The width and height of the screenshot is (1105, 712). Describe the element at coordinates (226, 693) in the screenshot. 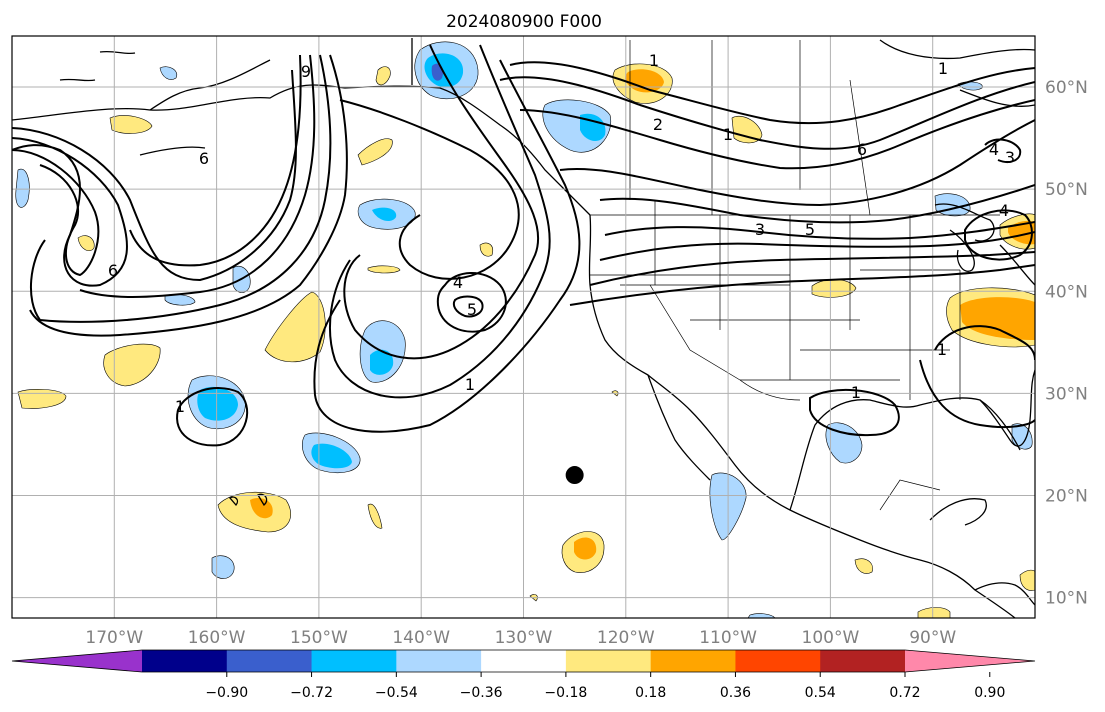

I see `colorbar-tick-label: −0.90` at that location.